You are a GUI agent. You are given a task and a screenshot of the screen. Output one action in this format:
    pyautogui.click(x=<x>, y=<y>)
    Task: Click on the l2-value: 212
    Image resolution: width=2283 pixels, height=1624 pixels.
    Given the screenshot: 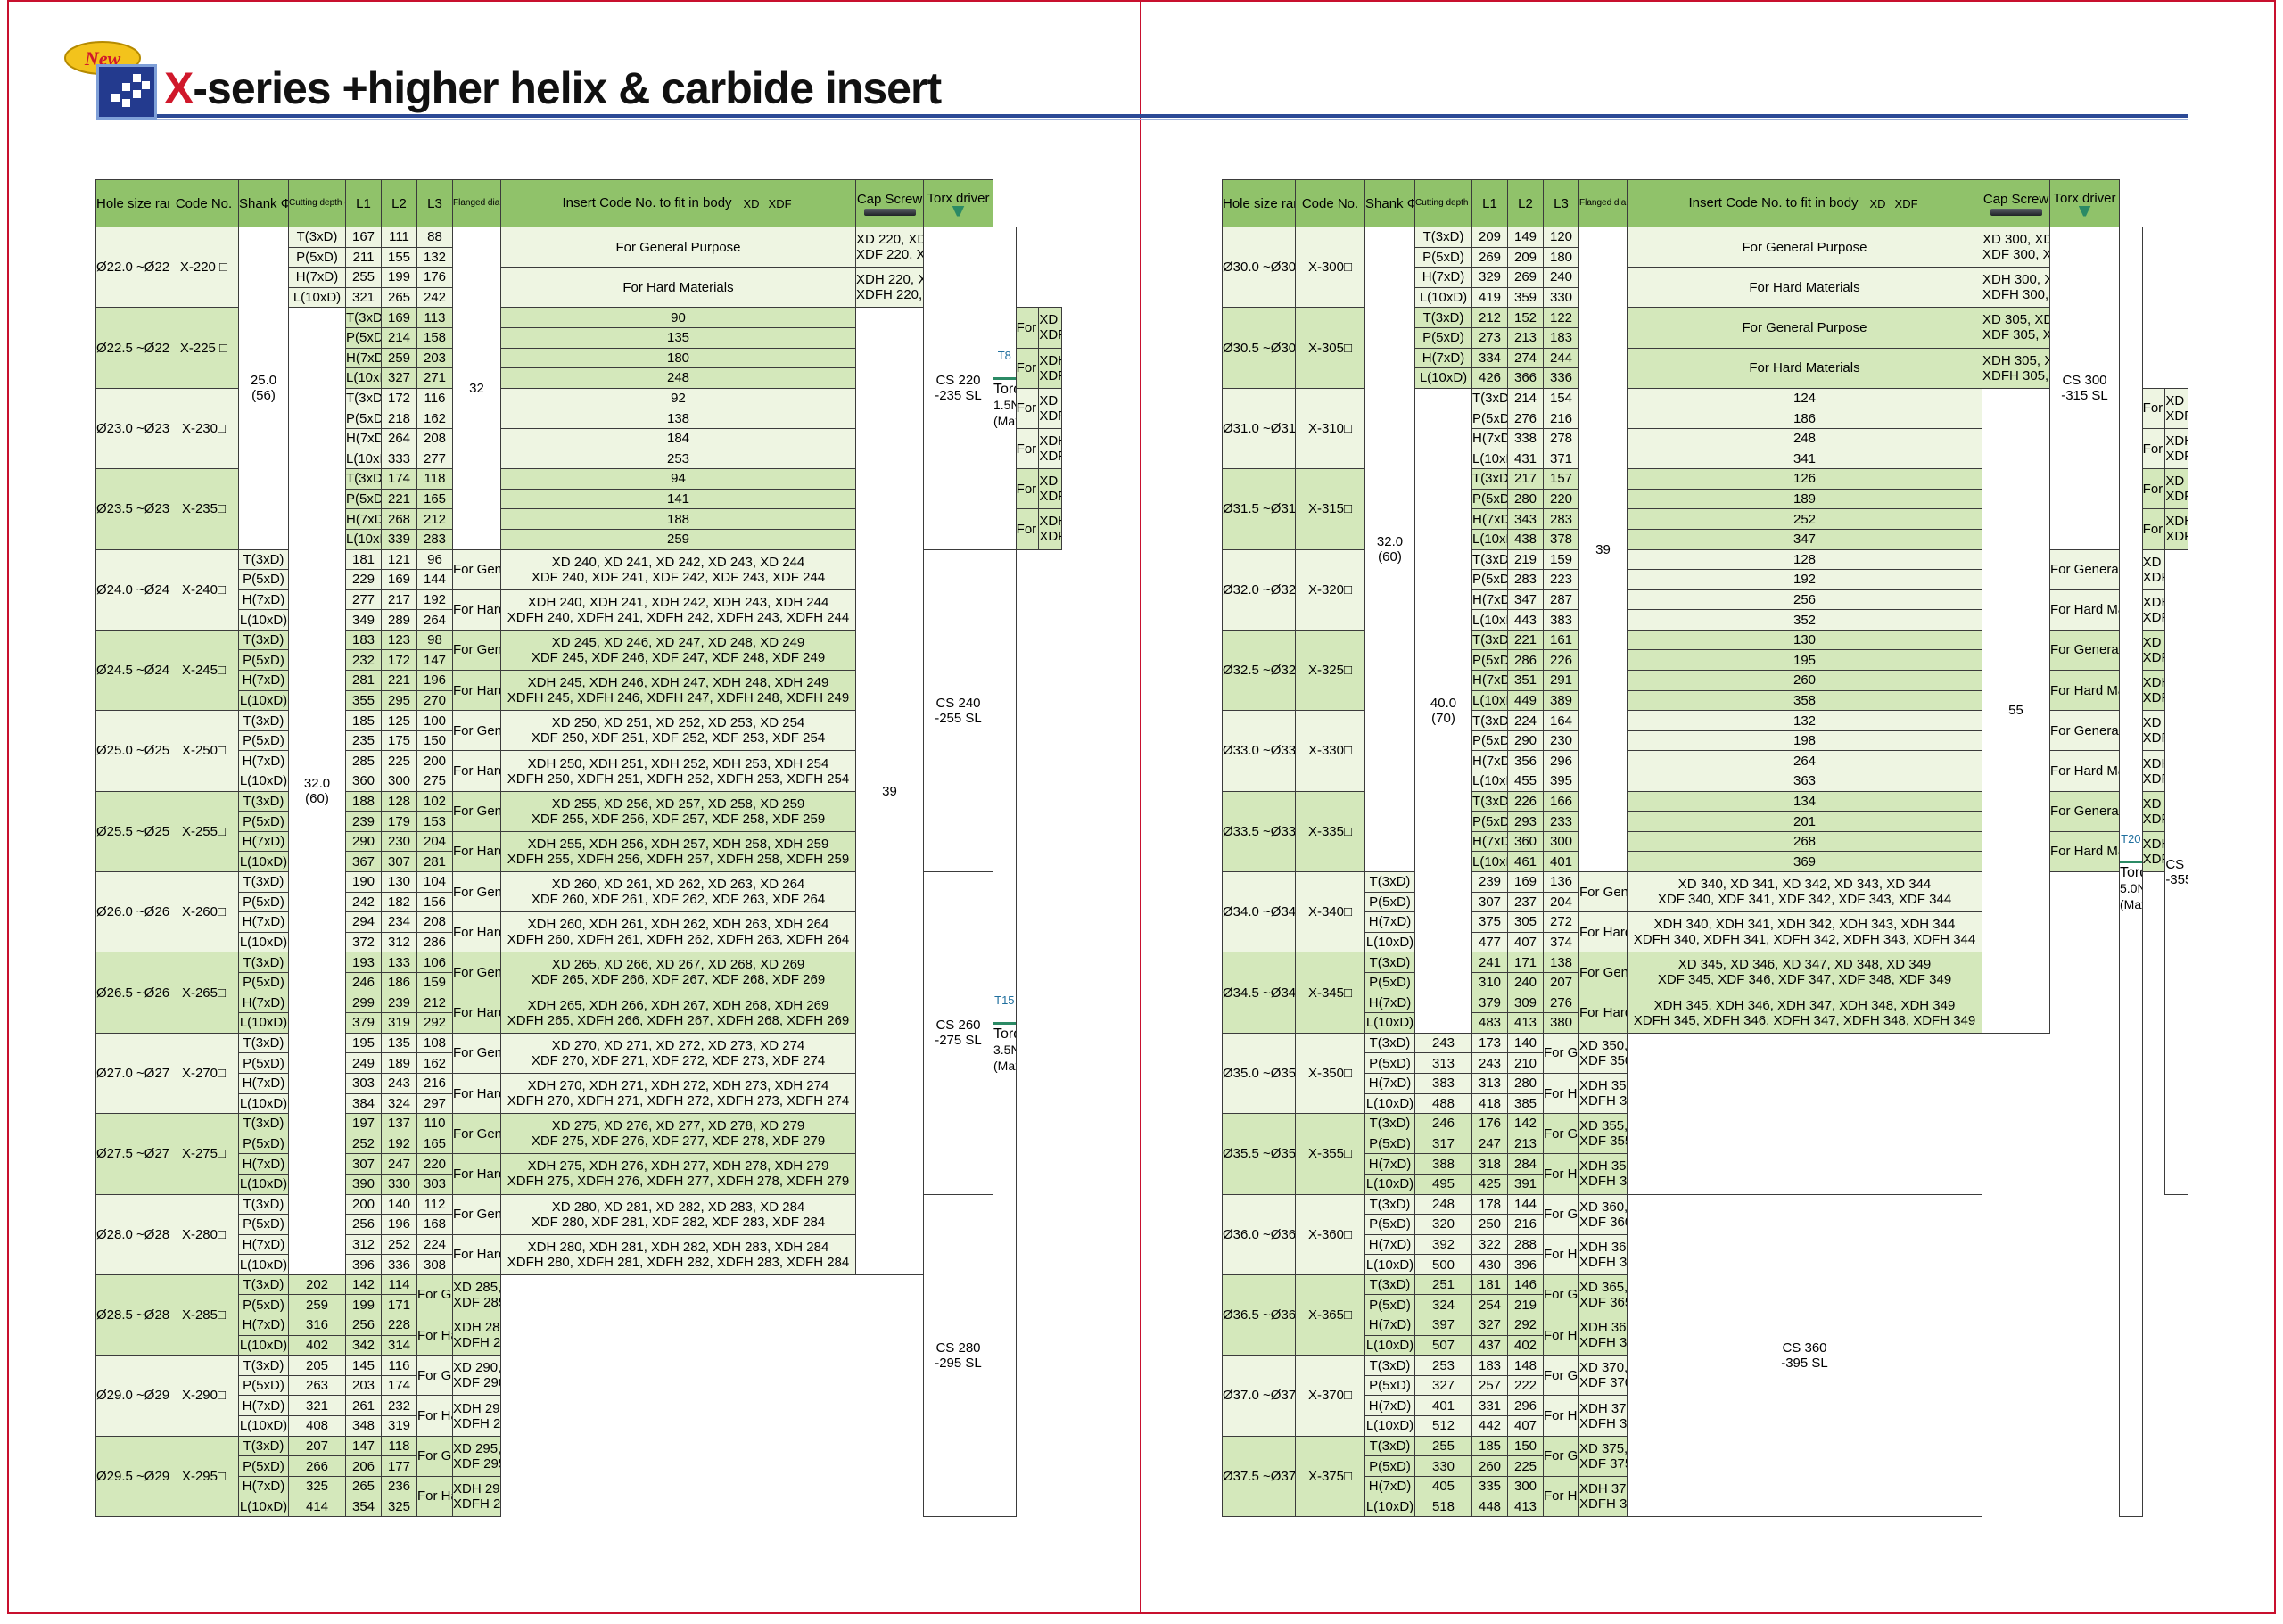 What is the action you would take?
    pyautogui.click(x=434, y=519)
    